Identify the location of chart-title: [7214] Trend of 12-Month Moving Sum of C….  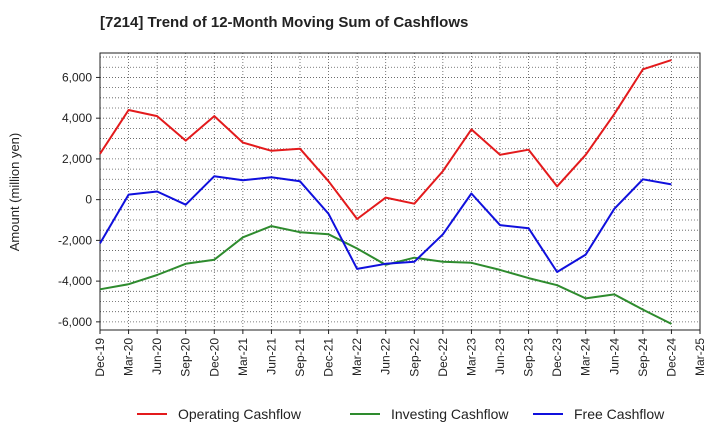
(284, 22).